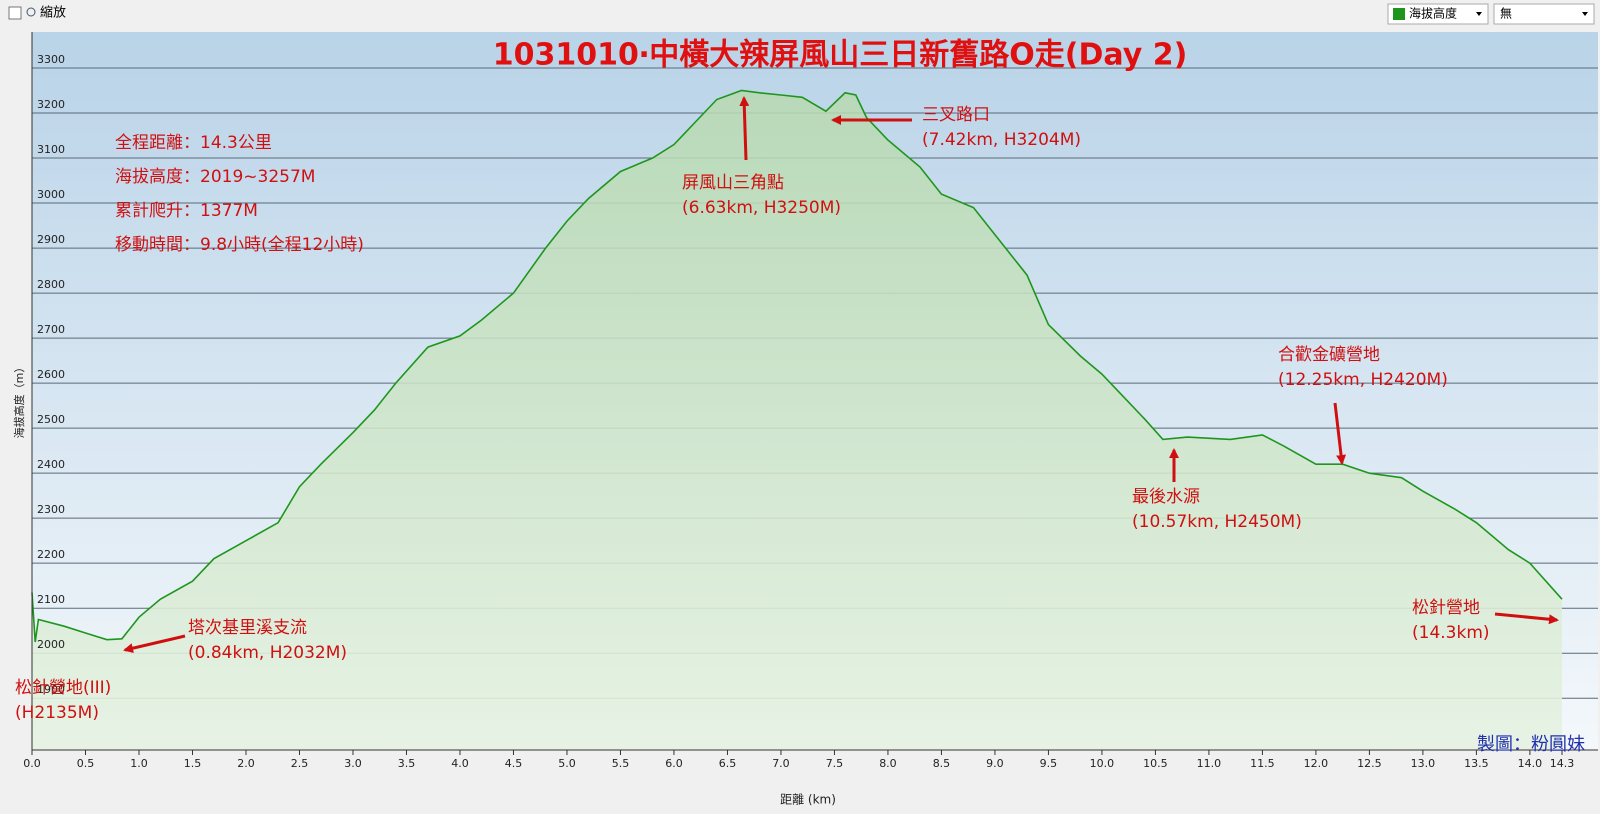 This screenshot has height=814, width=1600. I want to click on annotation-text: (H2135M), so click(57, 713).